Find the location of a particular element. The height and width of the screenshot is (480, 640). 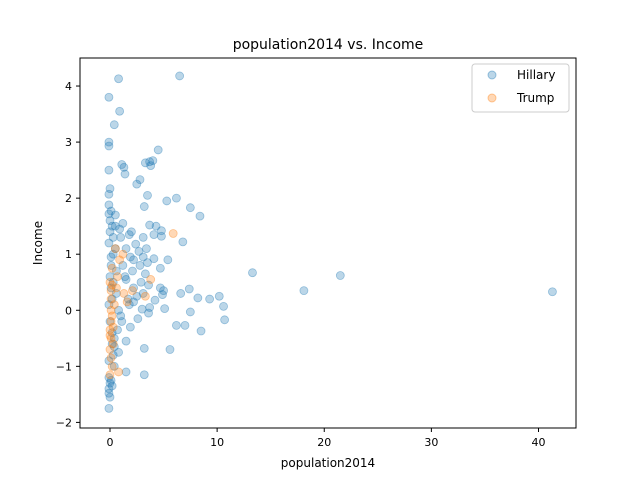

x-tick-label: 10 is located at coordinates (217, 442).